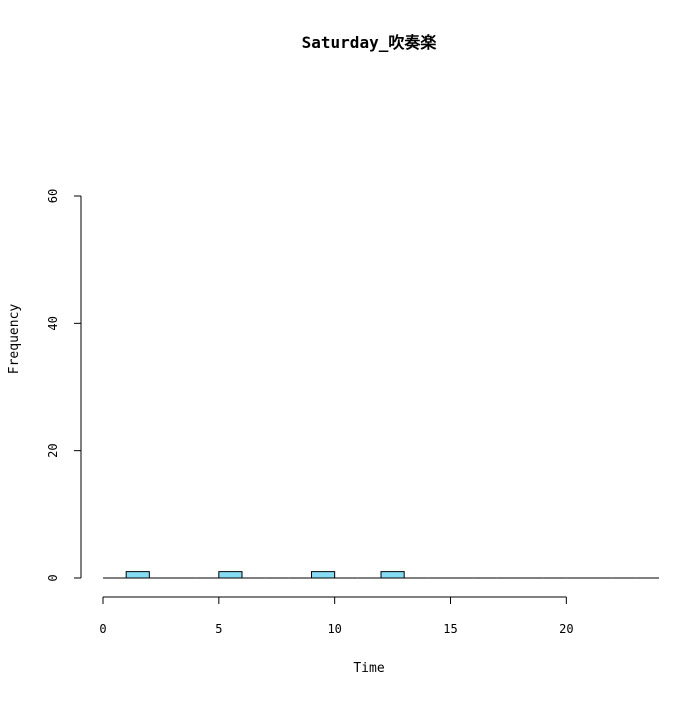 This screenshot has height=703, width=699. What do you see at coordinates (53, 323) in the screenshot?
I see `y-tick-label: 40` at bounding box center [53, 323].